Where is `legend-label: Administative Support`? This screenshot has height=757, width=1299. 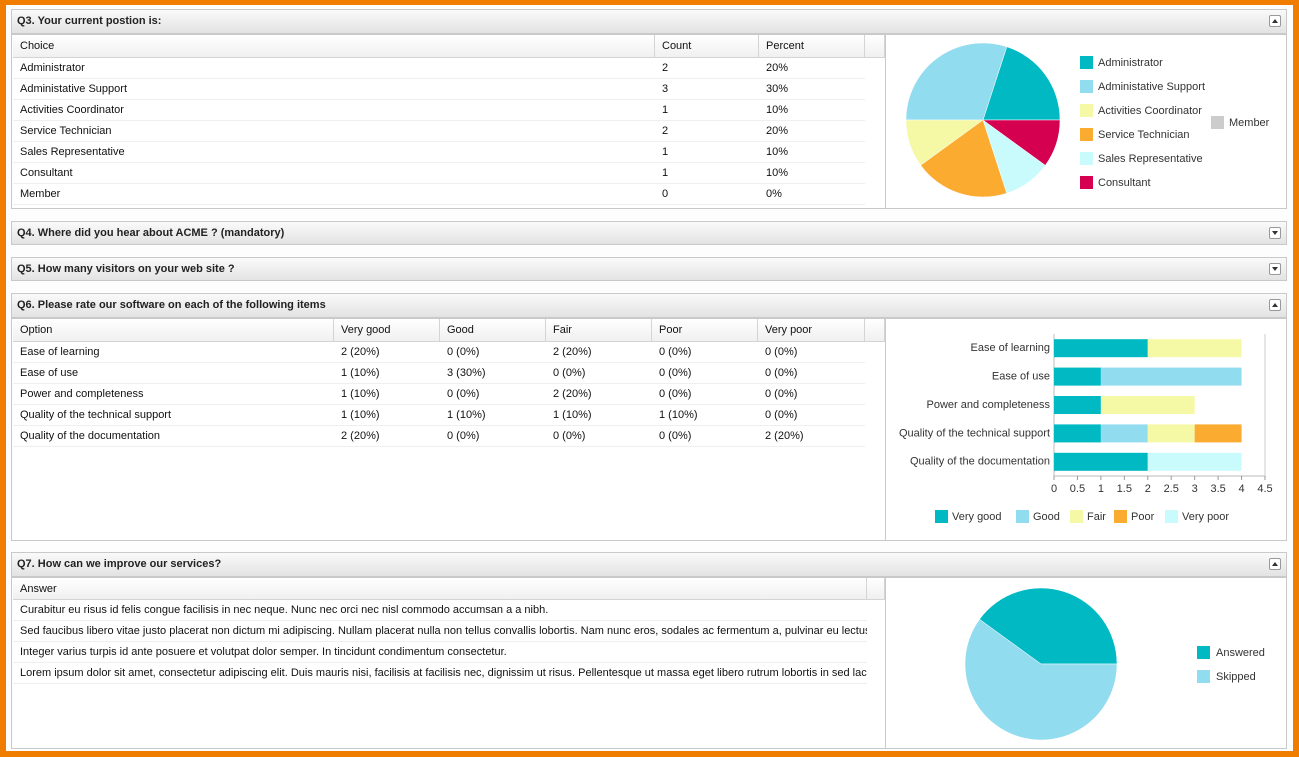 legend-label: Administative Support is located at coordinates (1151, 87).